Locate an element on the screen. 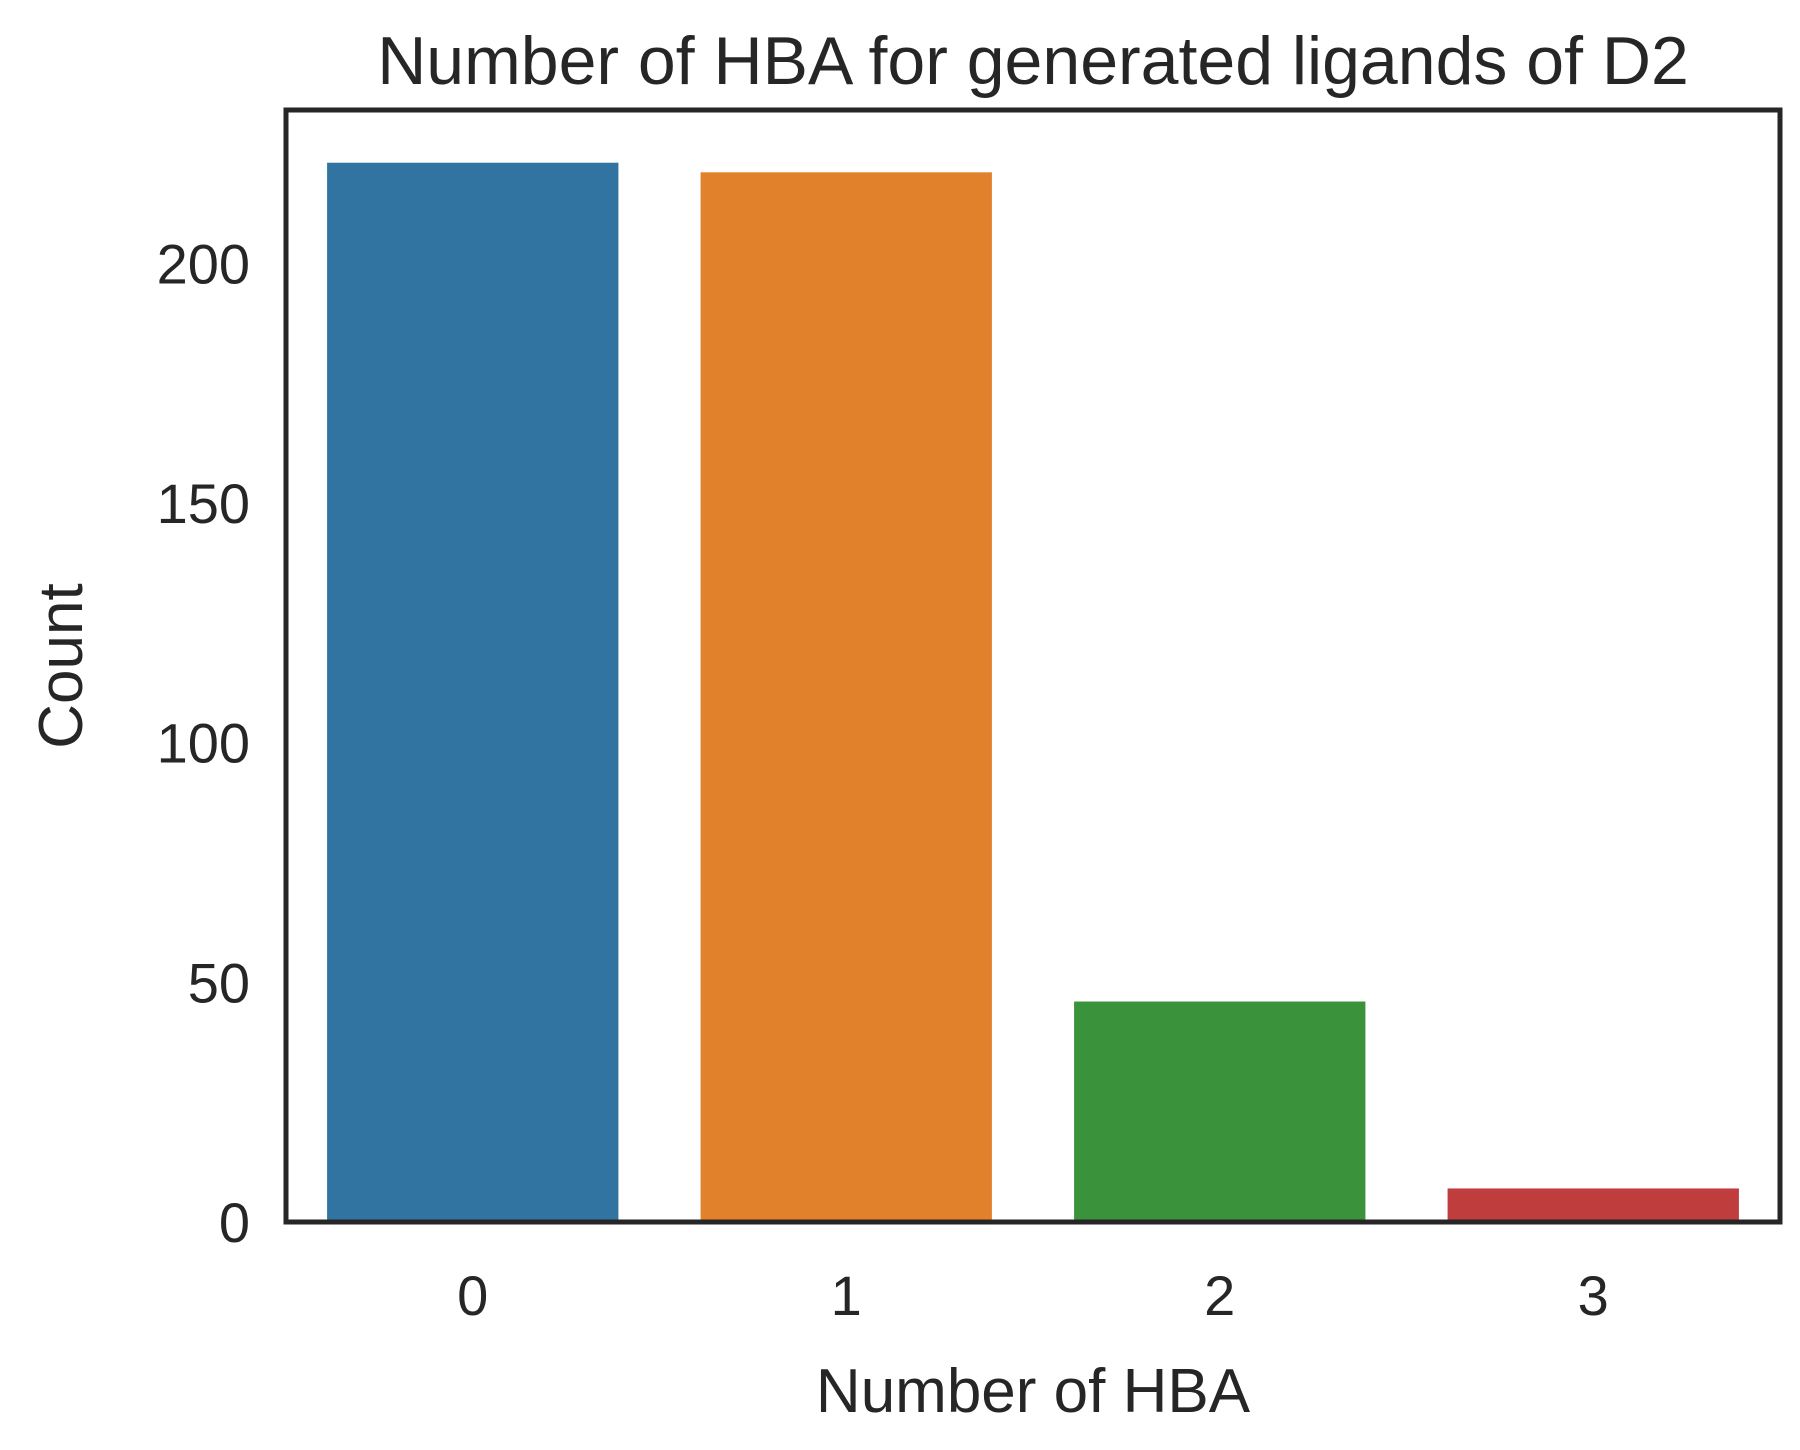  x-tick-label: 1 is located at coordinates (846, 1295).